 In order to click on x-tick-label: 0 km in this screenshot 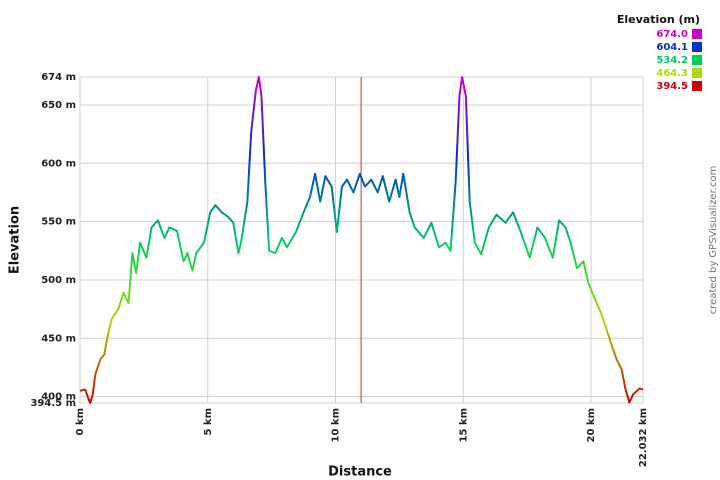, I will do `click(80, 422)`.